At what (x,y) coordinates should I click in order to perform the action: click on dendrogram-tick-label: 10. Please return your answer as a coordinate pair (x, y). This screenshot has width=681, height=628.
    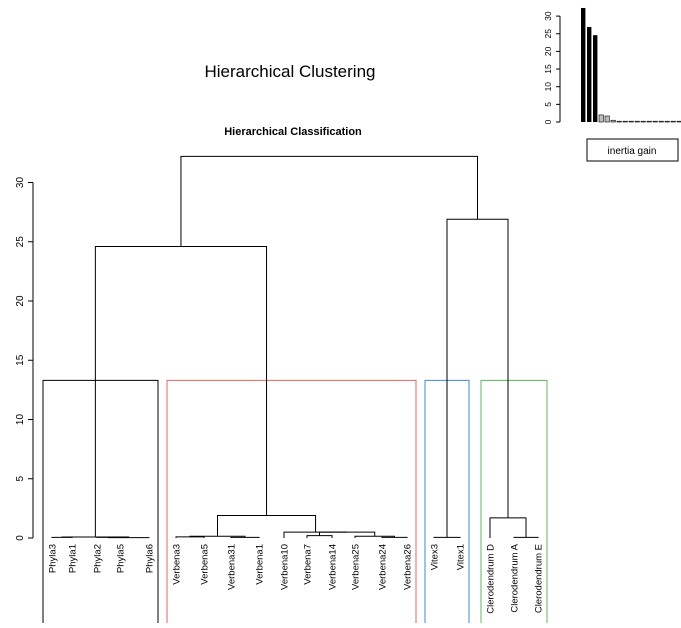
    Looking at the image, I should click on (20, 420).